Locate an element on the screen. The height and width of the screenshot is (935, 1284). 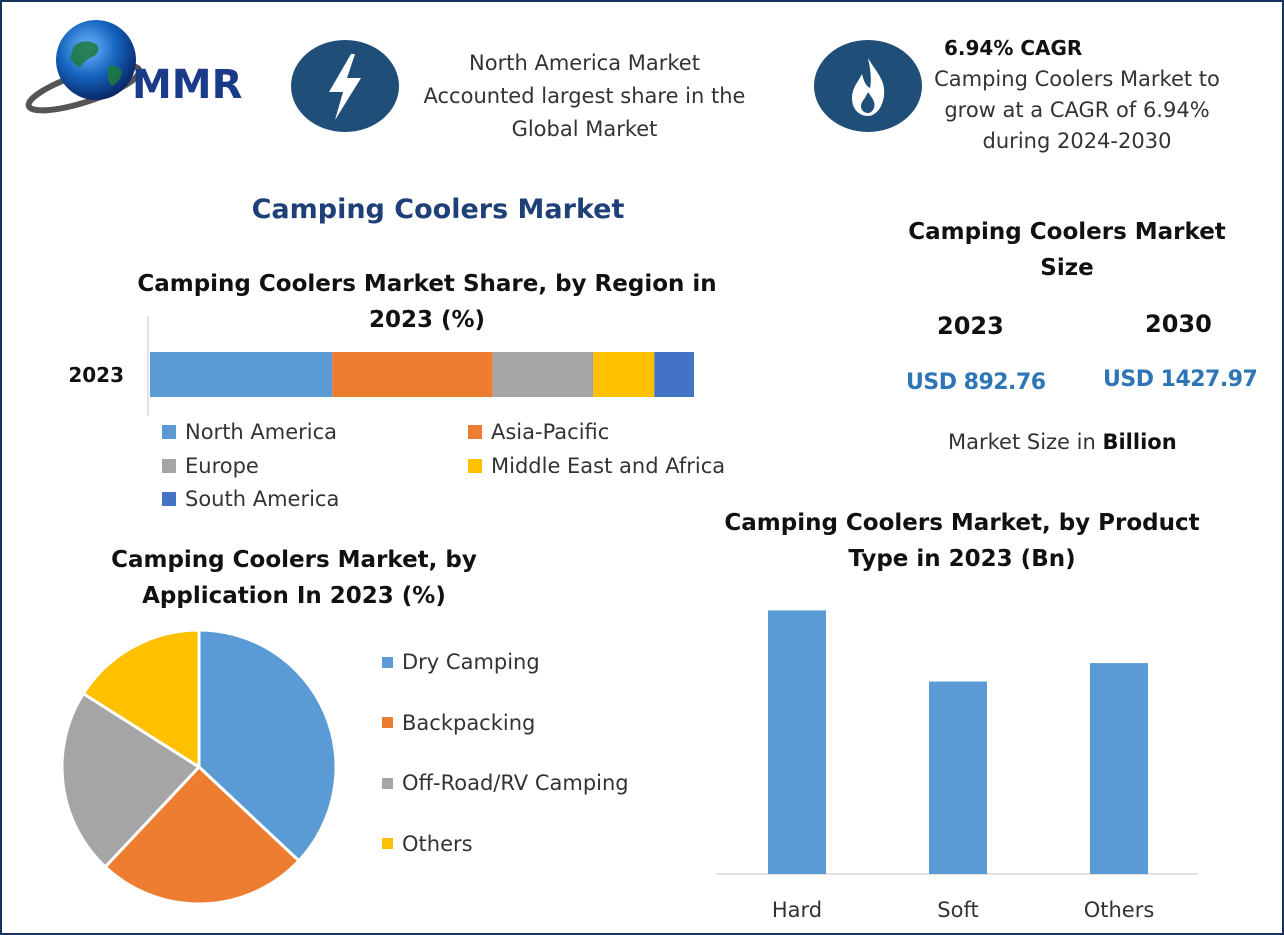
highlight-line: during 2024-2030 is located at coordinates (1077, 141).